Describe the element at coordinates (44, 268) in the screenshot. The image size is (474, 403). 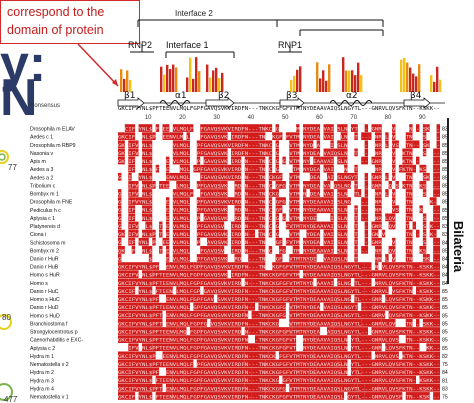
I see `sequence-name: Danio r HuB` at that location.